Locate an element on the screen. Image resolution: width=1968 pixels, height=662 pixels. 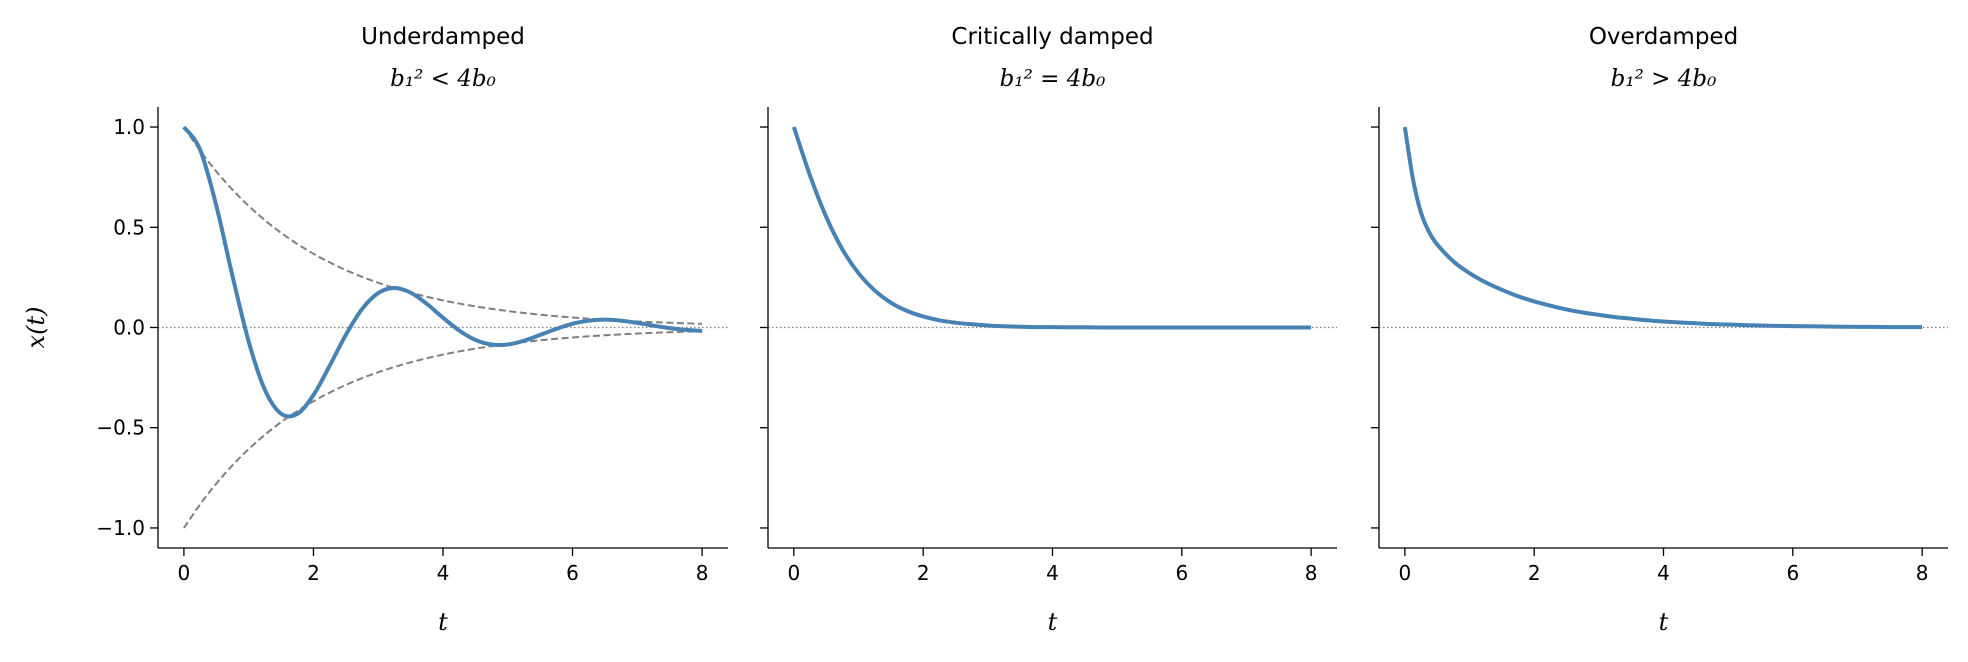
panel-condition: b₁² < 4b₀ is located at coordinates (443, 79).